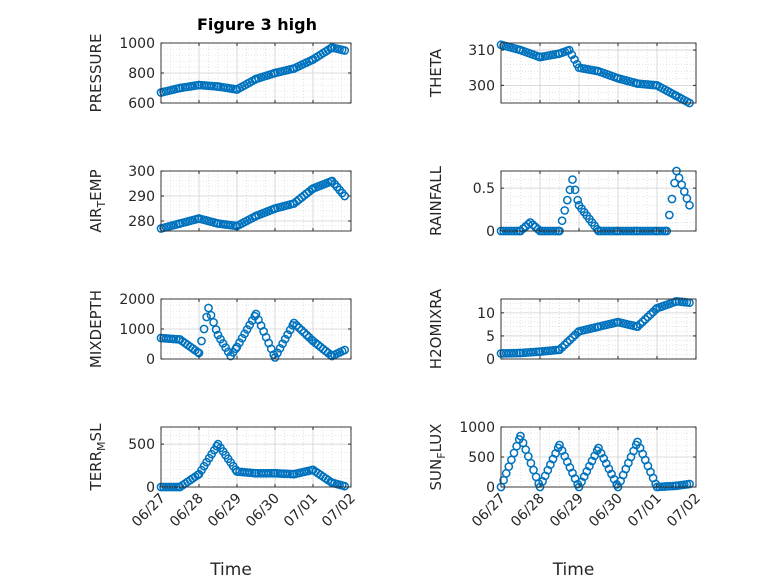 Image resolution: width=778 pixels, height=583 pixels. Describe the element at coordinates (96, 329) in the screenshot. I see `y-axis-label: MIXDEPTH` at that location.